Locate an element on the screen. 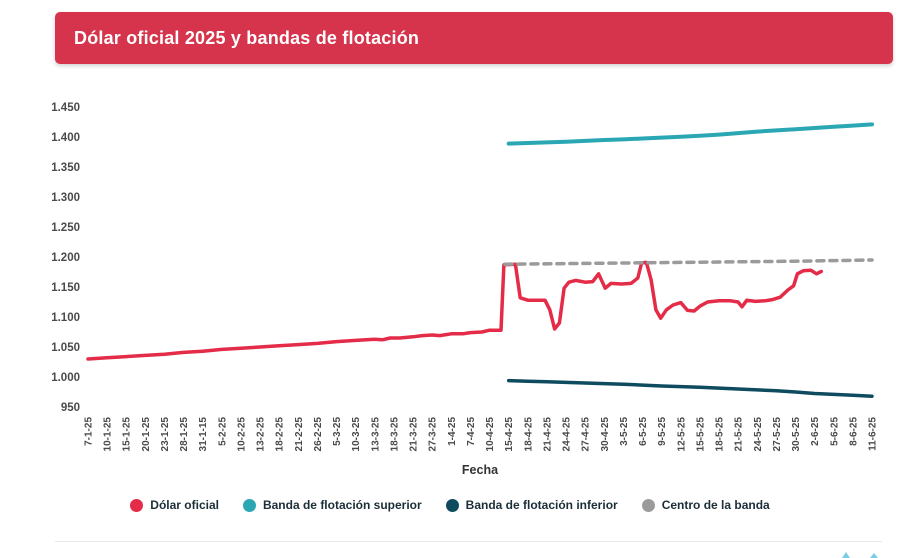  x-tick-label: 7-1-25 is located at coordinates (89, 431).